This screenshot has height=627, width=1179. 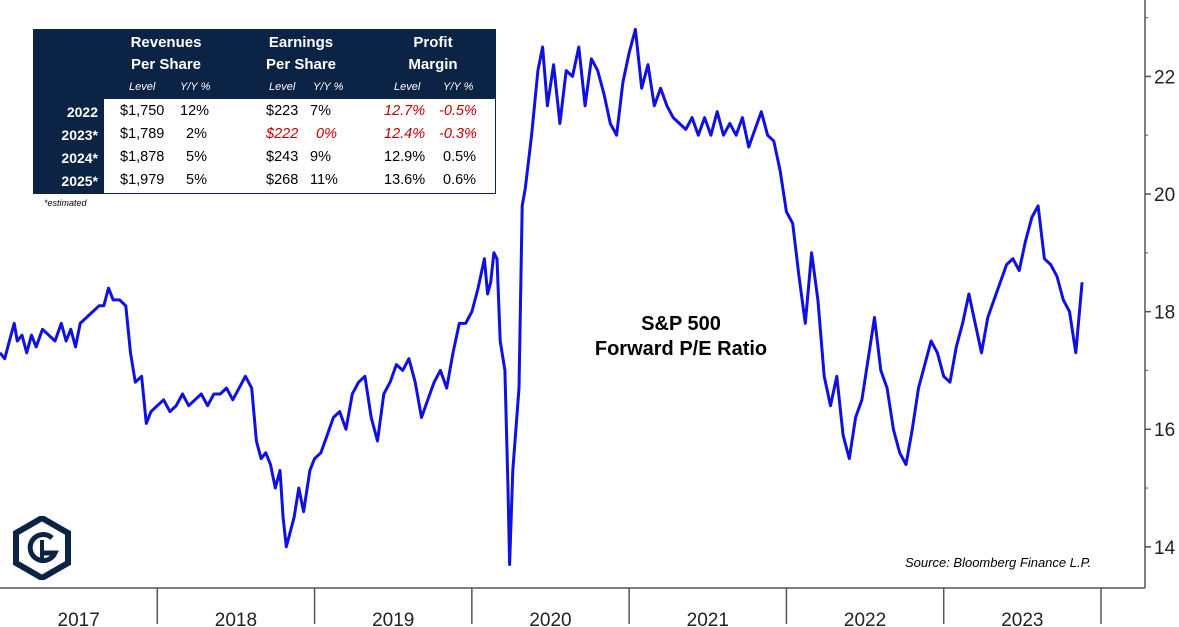 I want to click on x-tick-label: 2018, so click(x=236, y=618).